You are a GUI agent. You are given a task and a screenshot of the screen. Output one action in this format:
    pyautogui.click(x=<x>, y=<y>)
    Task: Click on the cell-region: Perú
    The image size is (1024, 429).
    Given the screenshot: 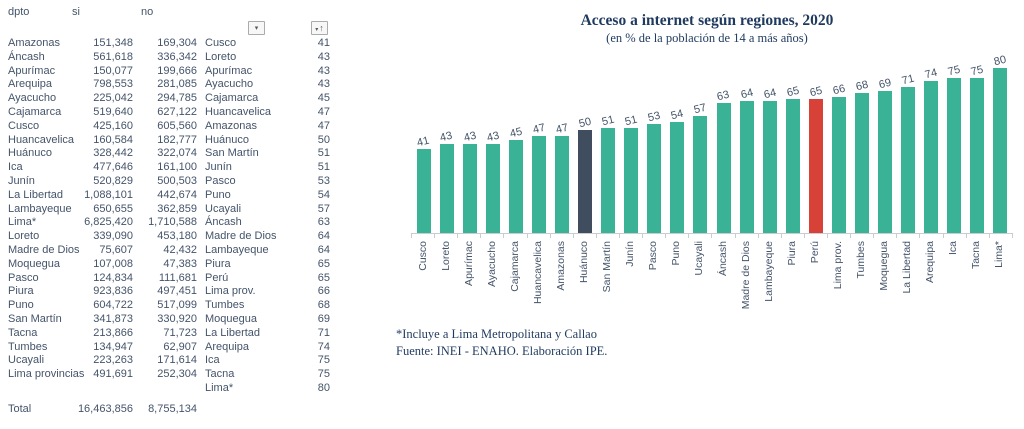 What is the action you would take?
    pyautogui.click(x=217, y=277)
    